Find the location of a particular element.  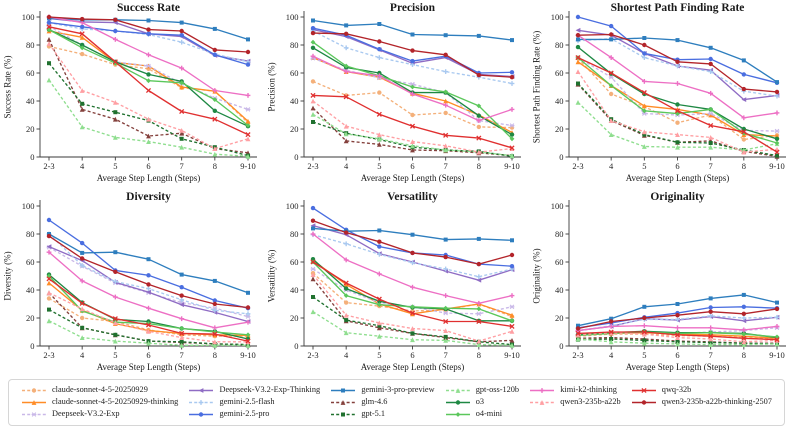

legend-item-qwq-32b: qwq-32b is located at coordinates (701, 390).